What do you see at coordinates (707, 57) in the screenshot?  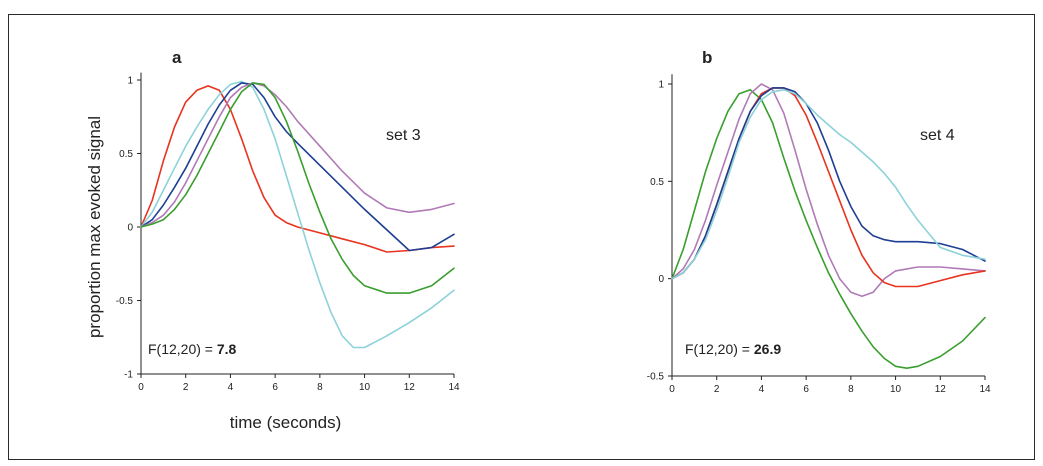 I see `panel-letter: b` at bounding box center [707, 57].